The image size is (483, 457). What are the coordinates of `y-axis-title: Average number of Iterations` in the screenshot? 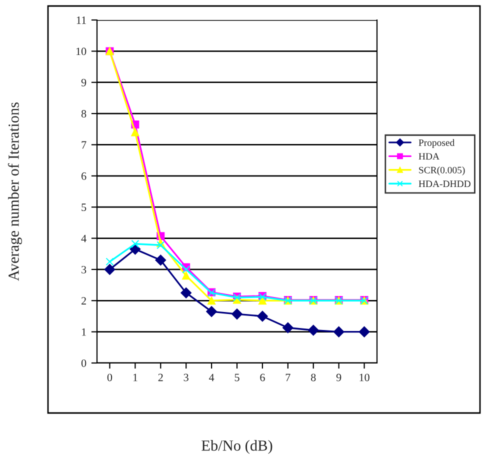 It's located at (15, 191).